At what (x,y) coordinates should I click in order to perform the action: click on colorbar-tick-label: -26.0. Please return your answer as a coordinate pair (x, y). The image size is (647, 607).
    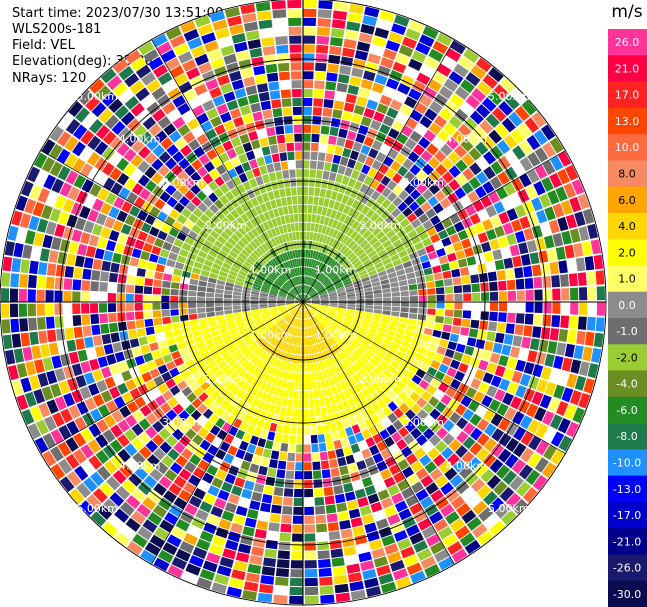
    Looking at the image, I should click on (627, 568).